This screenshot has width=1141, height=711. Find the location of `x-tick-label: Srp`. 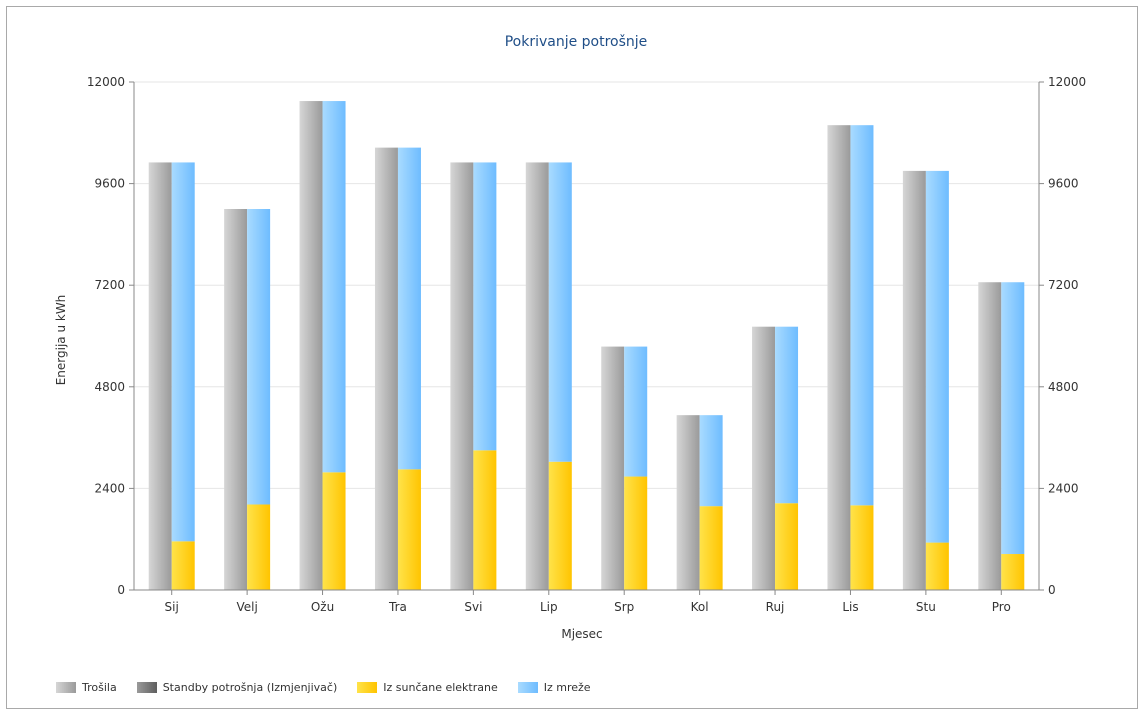

x-tick-label: Srp is located at coordinates (624, 607).